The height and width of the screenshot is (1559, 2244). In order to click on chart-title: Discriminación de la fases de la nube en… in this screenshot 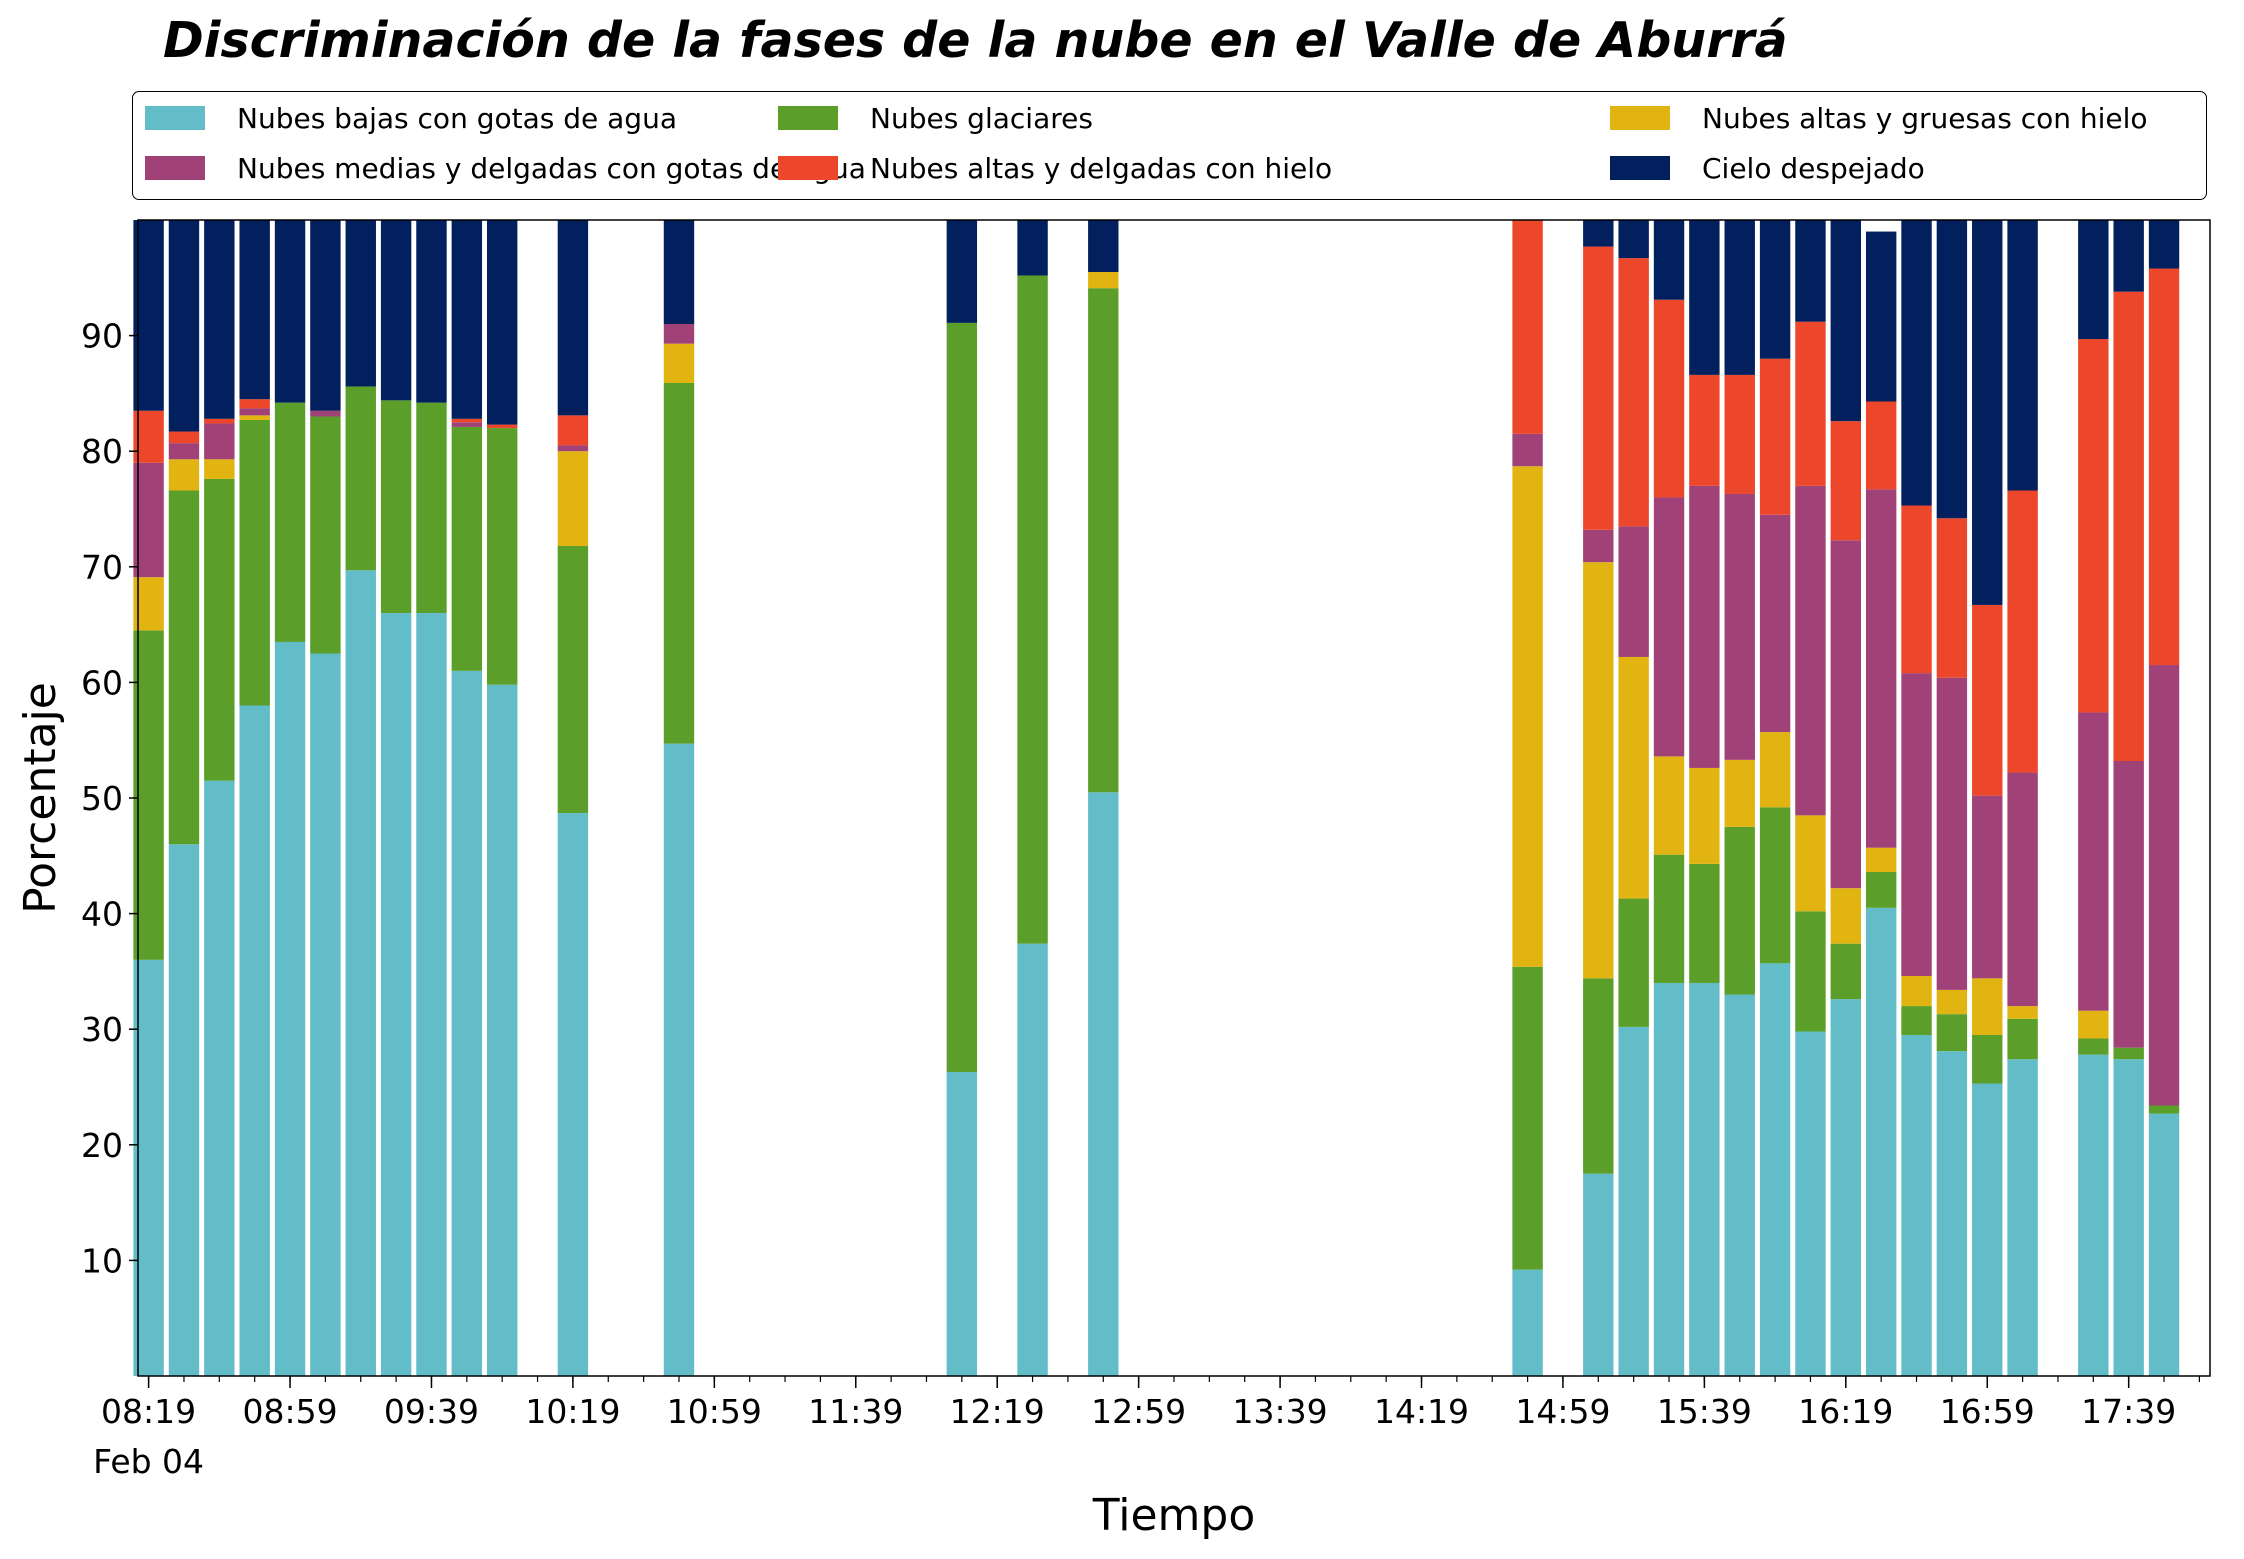, I will do `click(975, 40)`.